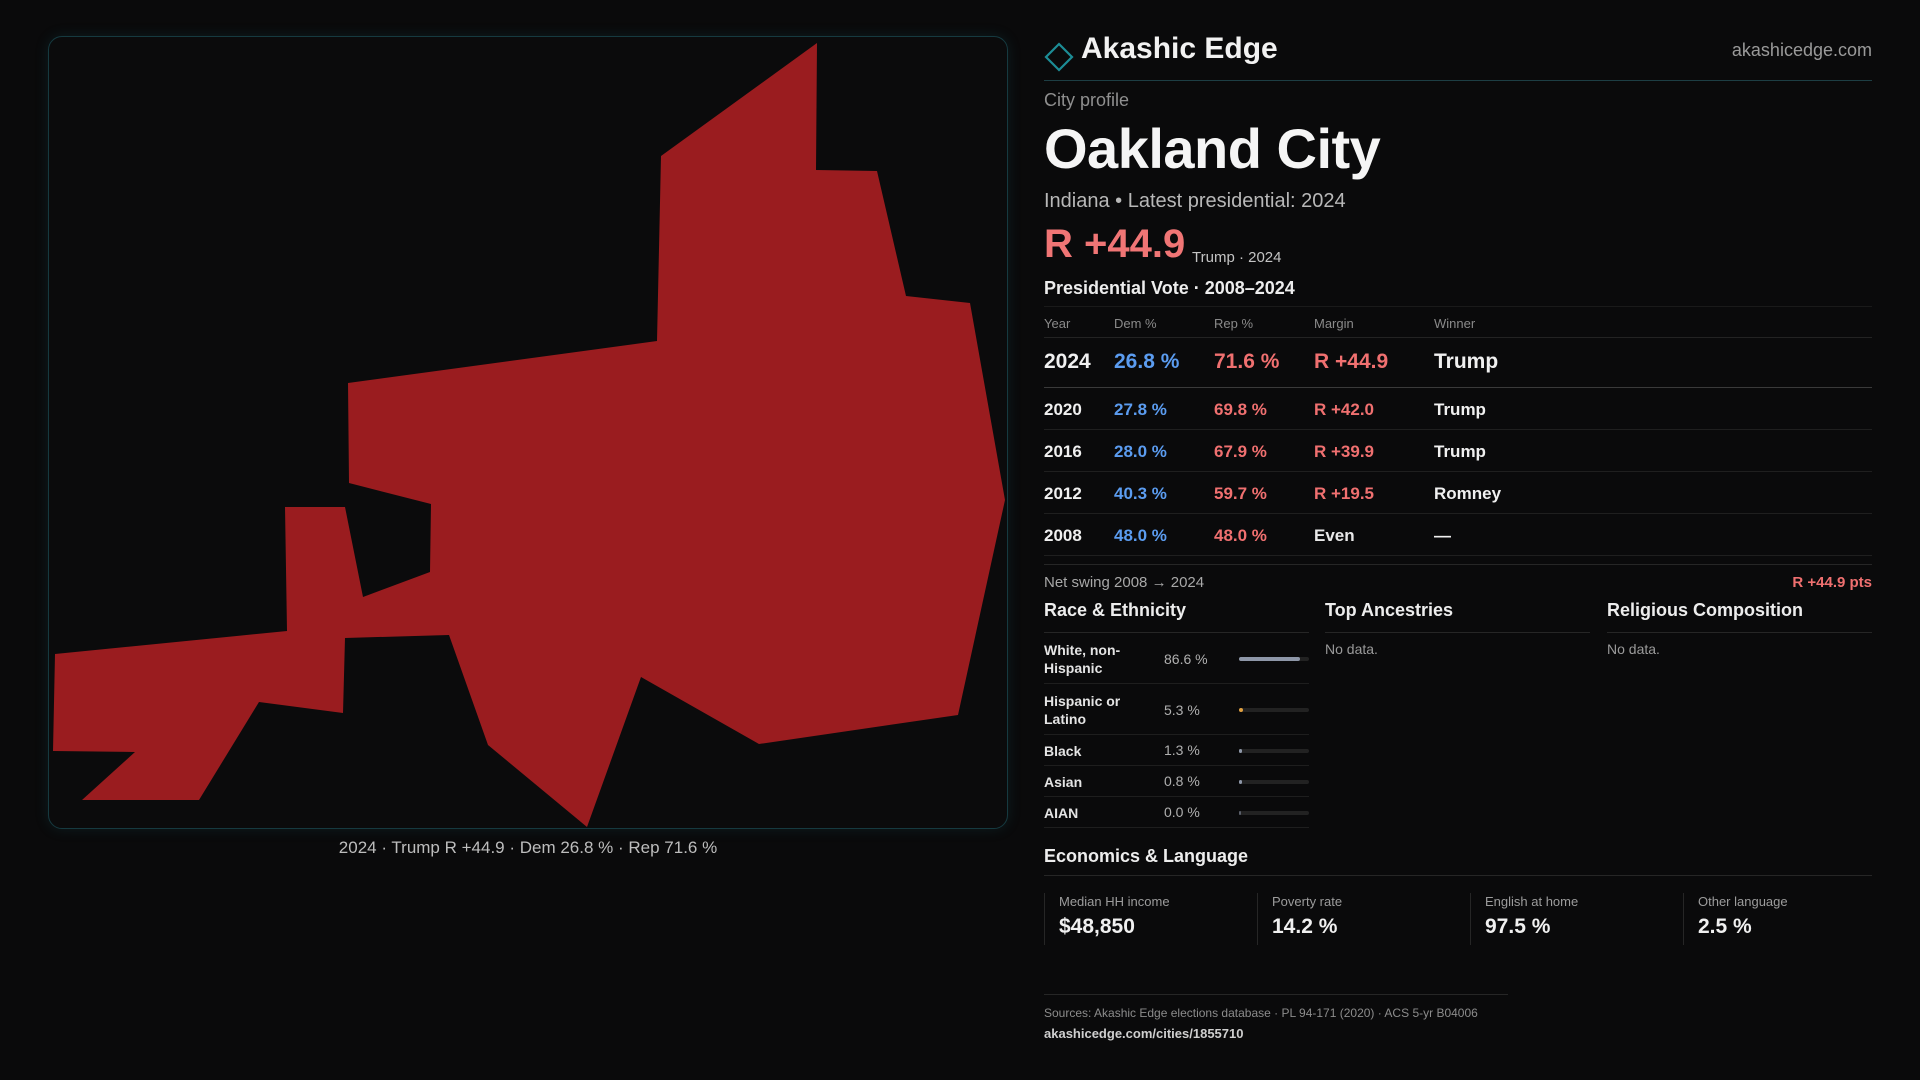 This screenshot has height=1080, width=1920. I want to click on cell-dem: 26.8 %, so click(1147, 361).